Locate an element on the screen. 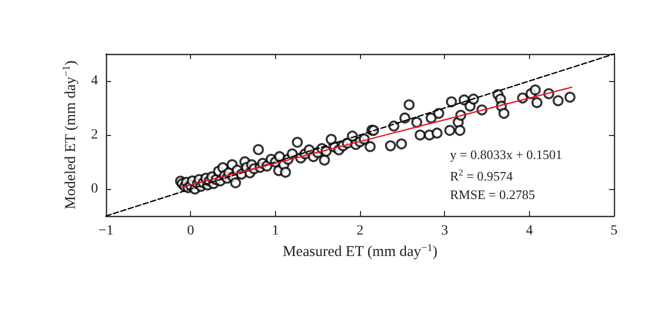 Image resolution: width=660 pixels, height=320 pixels. annotation: y = 0.8033x + 0.1501 is located at coordinates (506, 154).